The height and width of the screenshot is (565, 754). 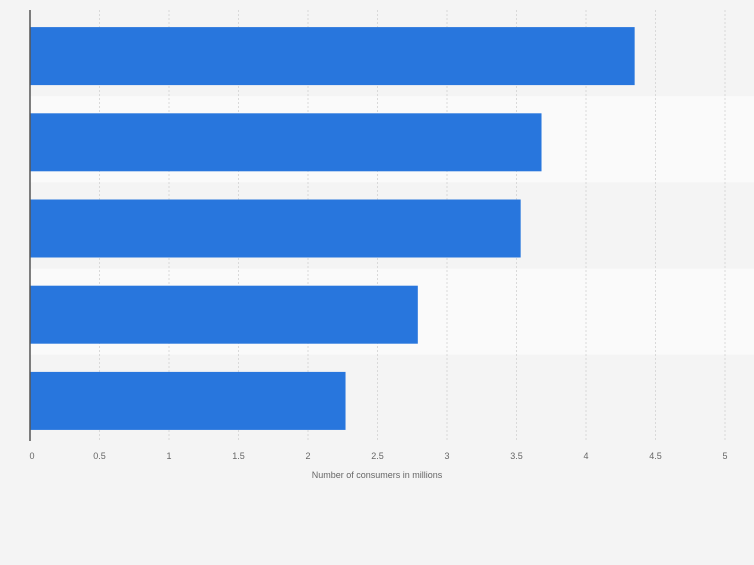 I want to click on x-tick-label: 3, so click(x=446, y=456).